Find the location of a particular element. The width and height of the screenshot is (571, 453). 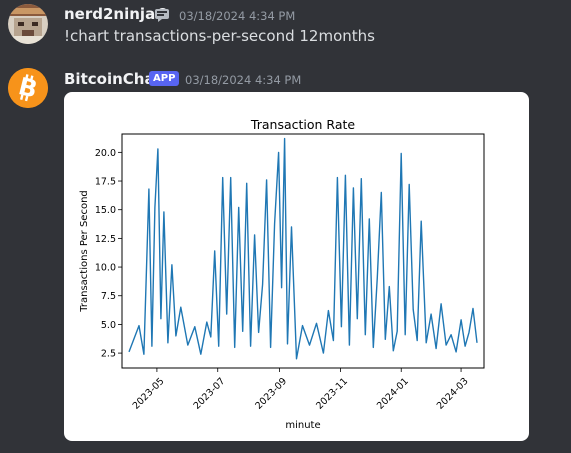

bot-avatar: B is located at coordinates (28, 88).